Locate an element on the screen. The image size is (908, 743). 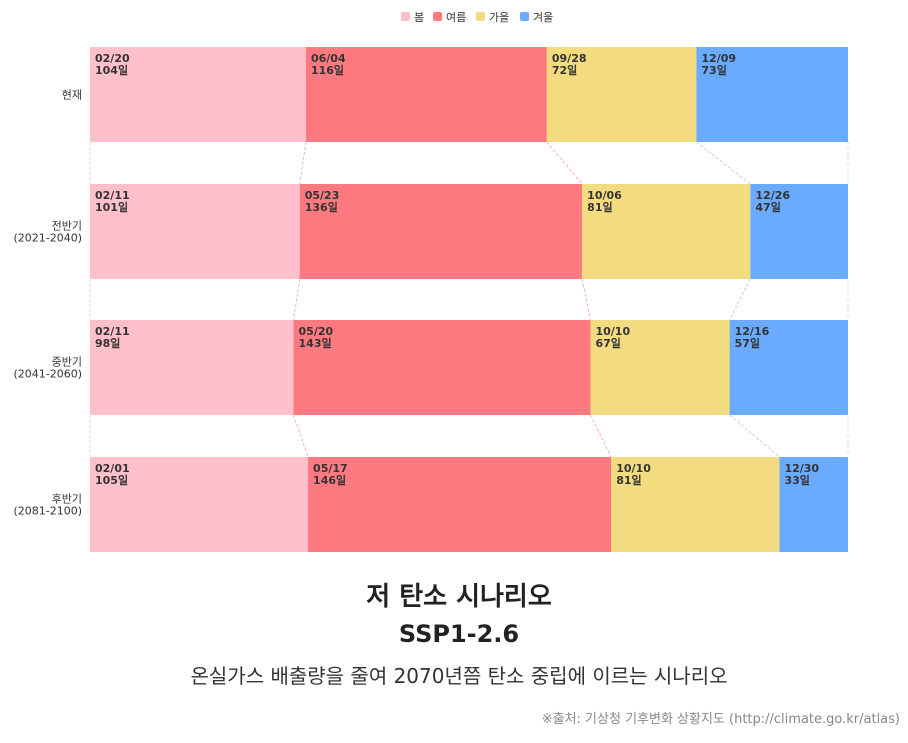
legend-label-4: 겨울 is located at coordinates (543, 17).